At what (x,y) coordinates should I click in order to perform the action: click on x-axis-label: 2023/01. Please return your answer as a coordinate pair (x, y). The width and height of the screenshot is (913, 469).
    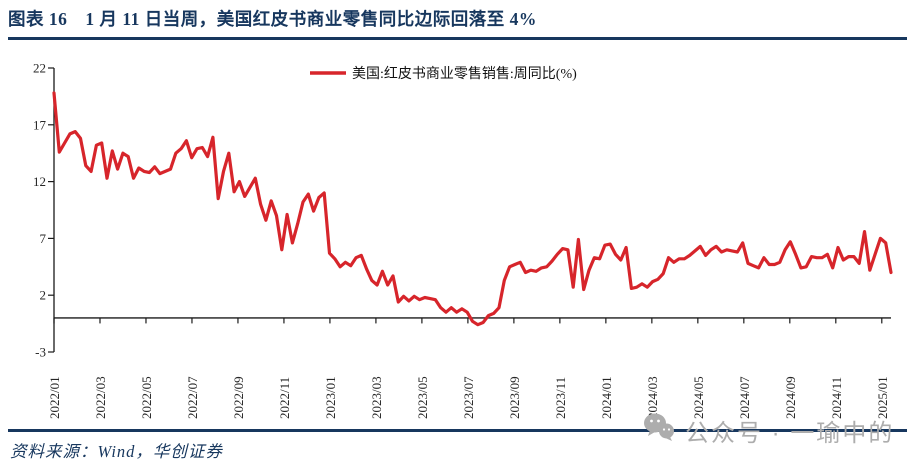
    Looking at the image, I should click on (330, 397).